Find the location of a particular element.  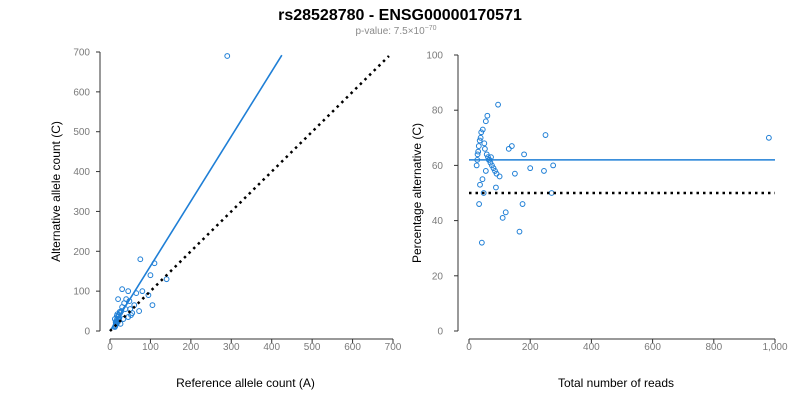

y-tick-label: 300 is located at coordinates (81, 212).